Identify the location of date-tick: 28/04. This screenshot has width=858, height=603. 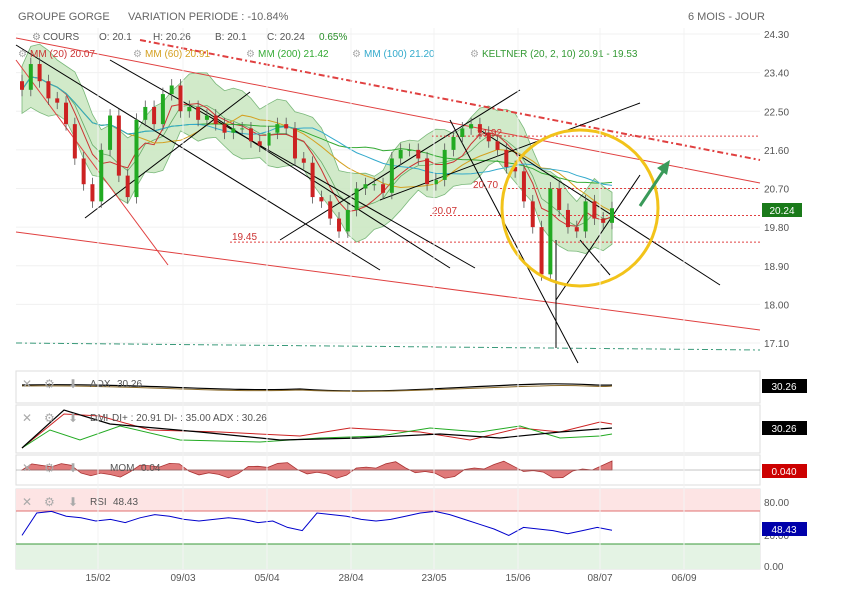
(350, 578).